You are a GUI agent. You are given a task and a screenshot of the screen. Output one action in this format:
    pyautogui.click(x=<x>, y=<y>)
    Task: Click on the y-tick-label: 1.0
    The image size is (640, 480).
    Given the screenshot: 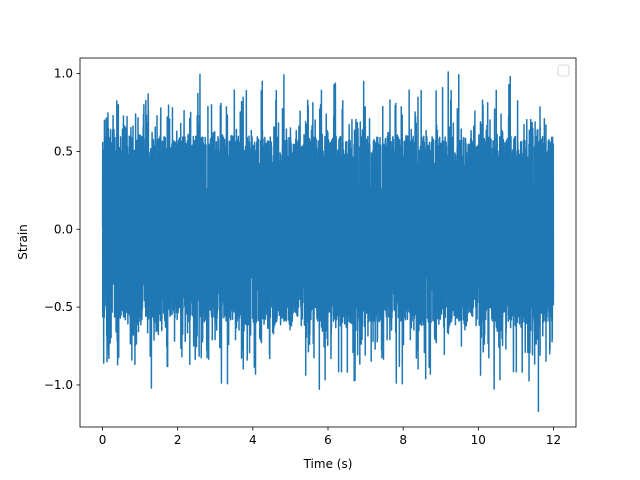 What is the action you would take?
    pyautogui.click(x=63, y=74)
    